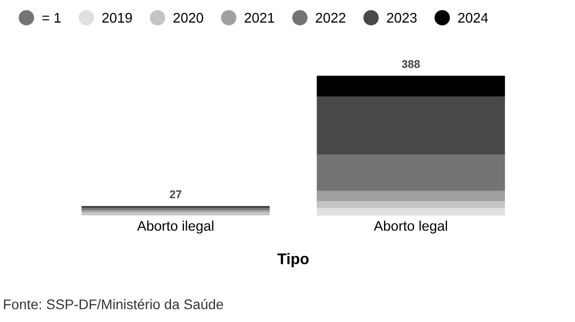 The height and width of the screenshot is (322, 575). What do you see at coordinates (473, 17) in the screenshot?
I see `legend-label: 2024` at bounding box center [473, 17].